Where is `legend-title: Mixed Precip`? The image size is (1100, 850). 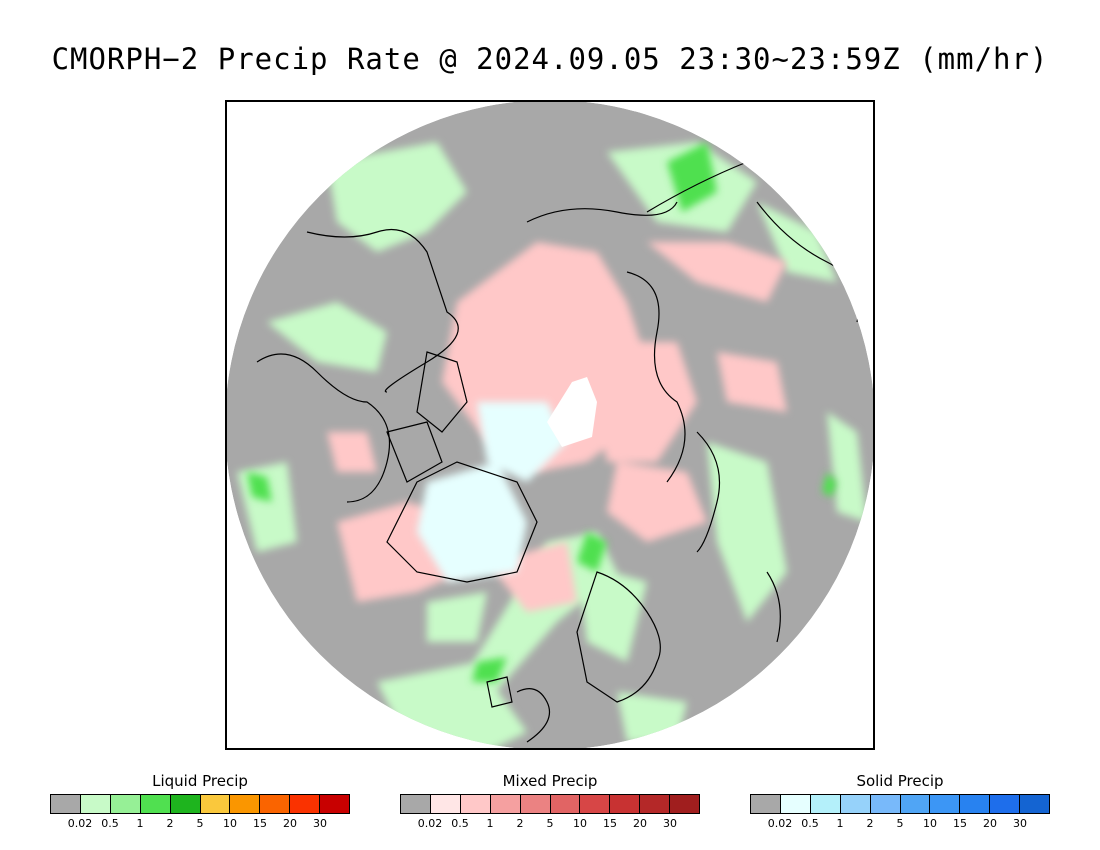
legend-title: Mixed Precip is located at coordinates (550, 781).